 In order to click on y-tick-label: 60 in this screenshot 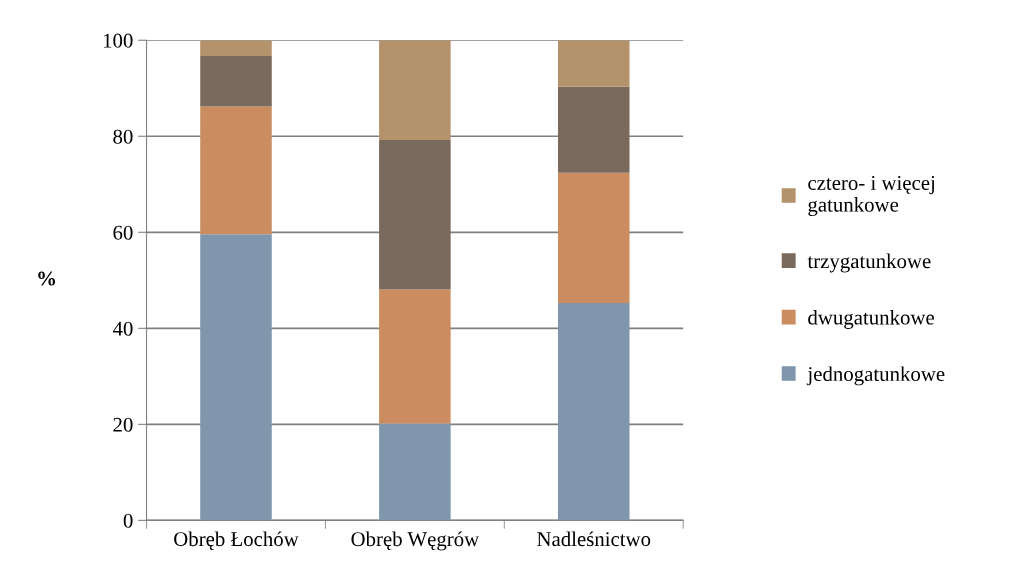, I will do `click(123, 232)`.